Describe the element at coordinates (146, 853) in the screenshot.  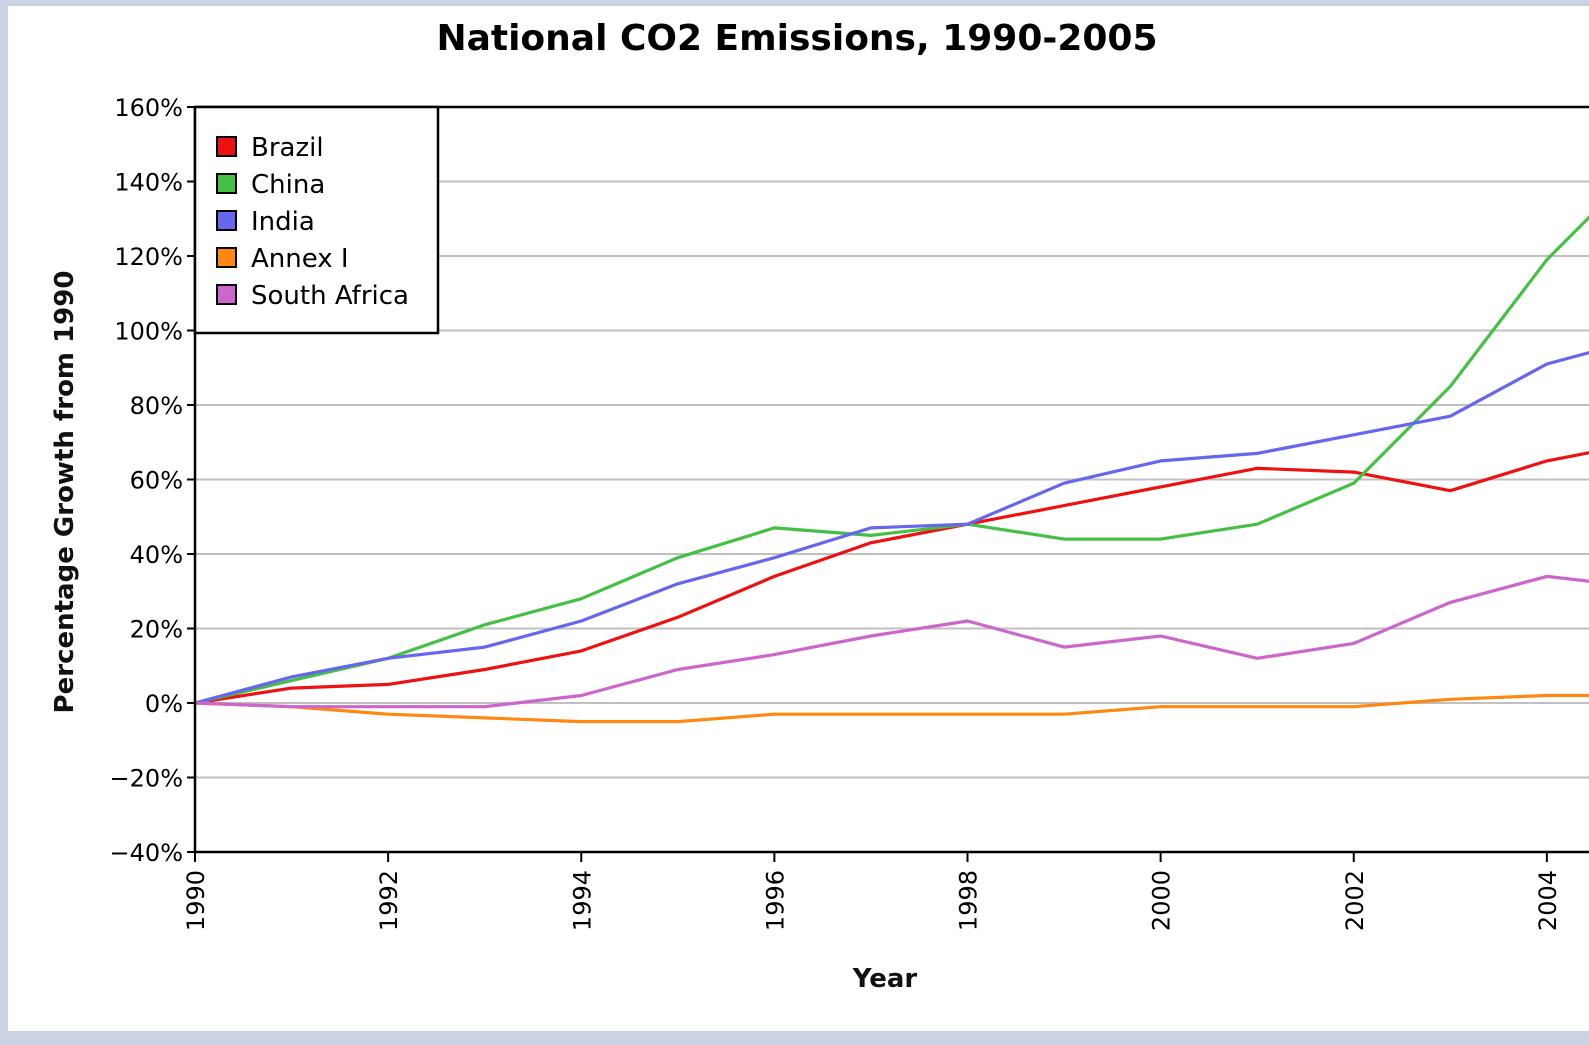
I see `y-tick-label: −40%` at that location.